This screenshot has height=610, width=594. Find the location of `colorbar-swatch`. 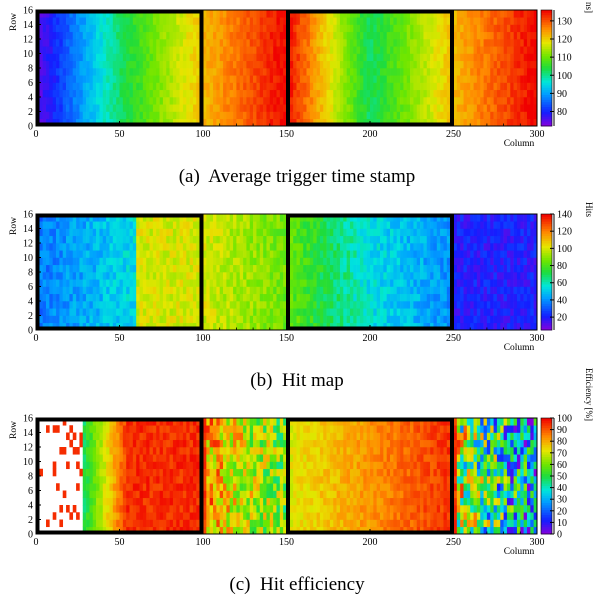

colorbar-swatch is located at coordinates (546, 88).